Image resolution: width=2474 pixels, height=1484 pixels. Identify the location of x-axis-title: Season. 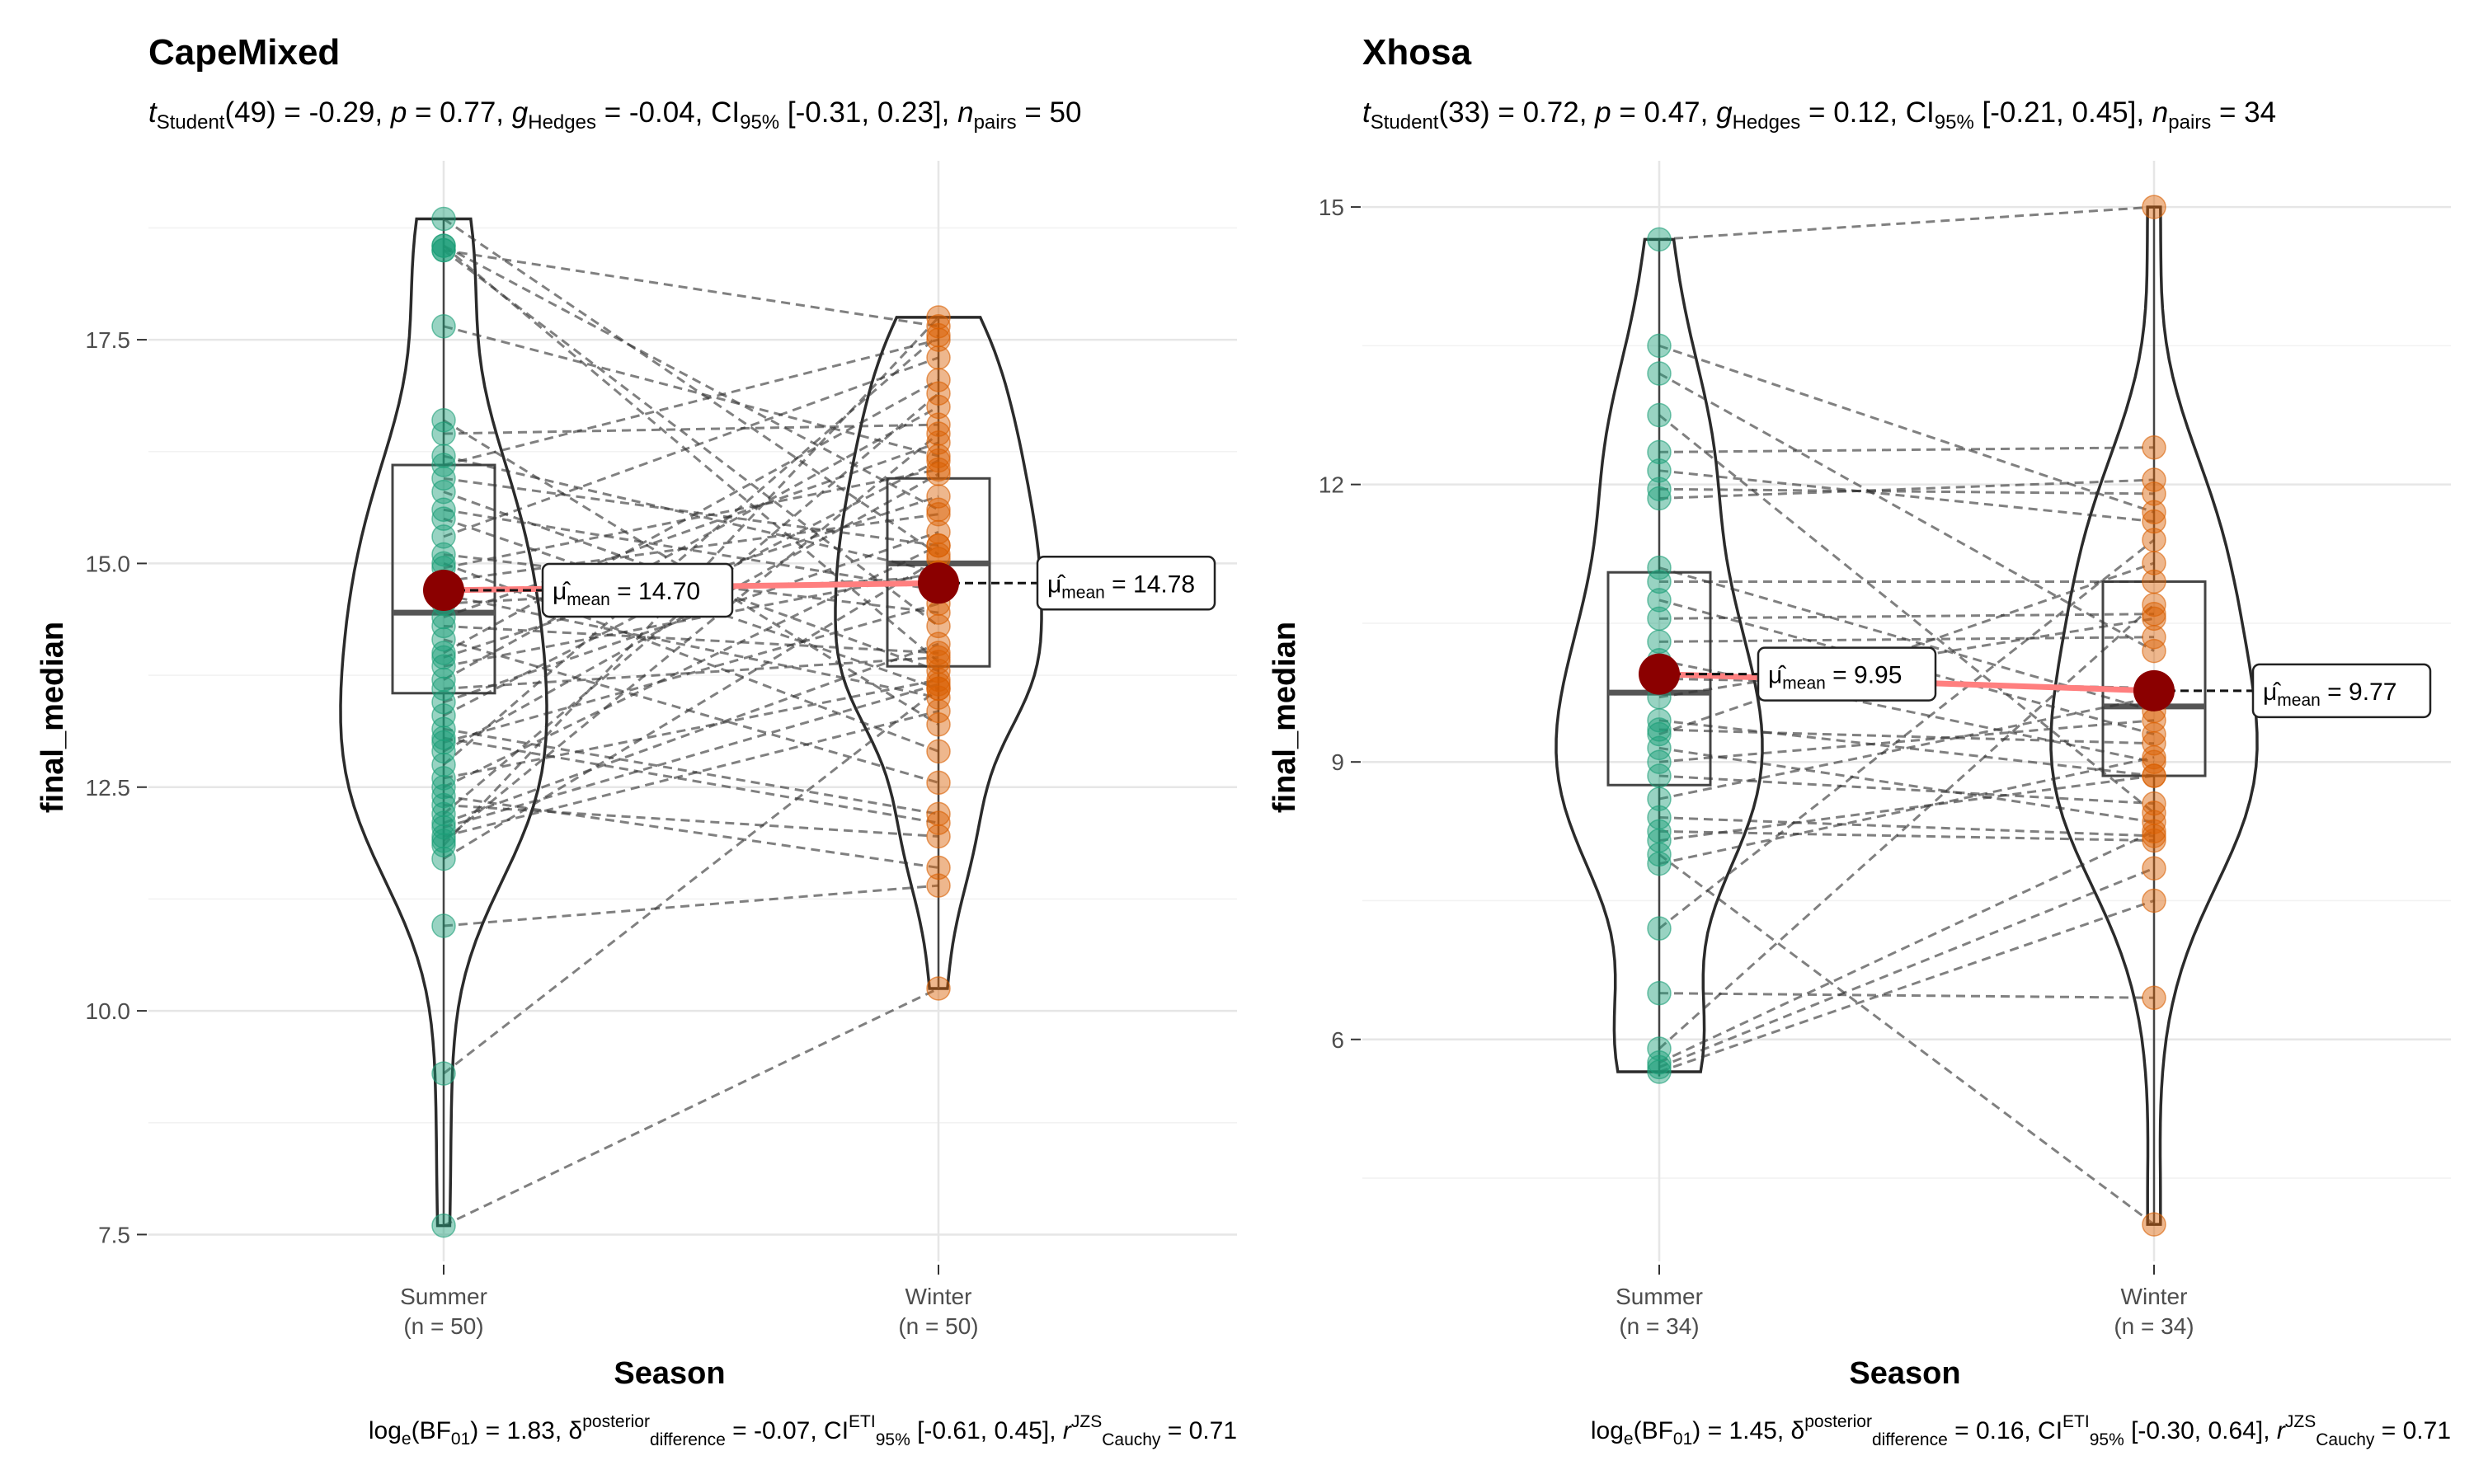
(669, 1373).